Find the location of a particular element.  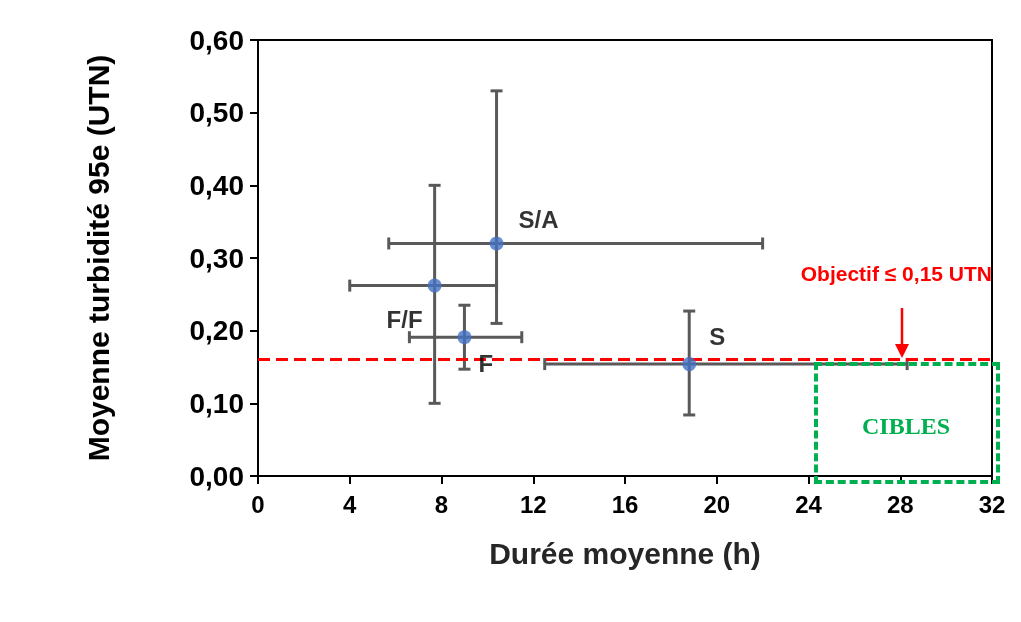

x-tick-label: 16 is located at coordinates (625, 504).